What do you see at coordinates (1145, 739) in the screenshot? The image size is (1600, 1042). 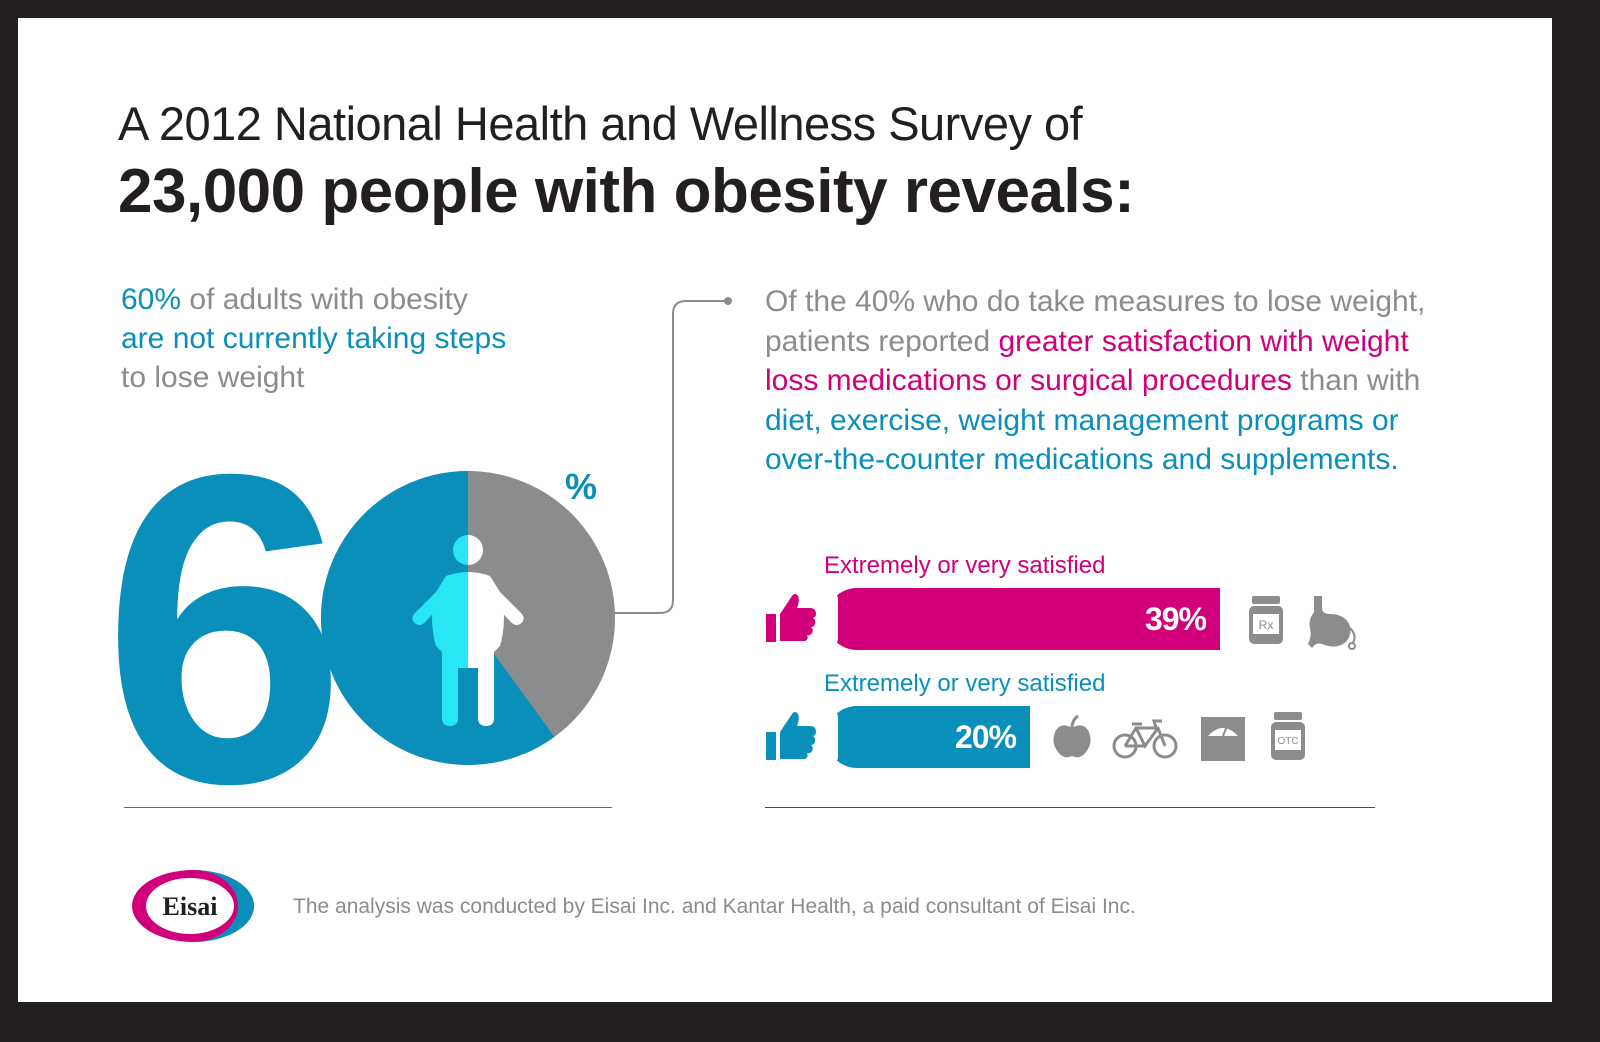 I see `bicycle-icon` at bounding box center [1145, 739].